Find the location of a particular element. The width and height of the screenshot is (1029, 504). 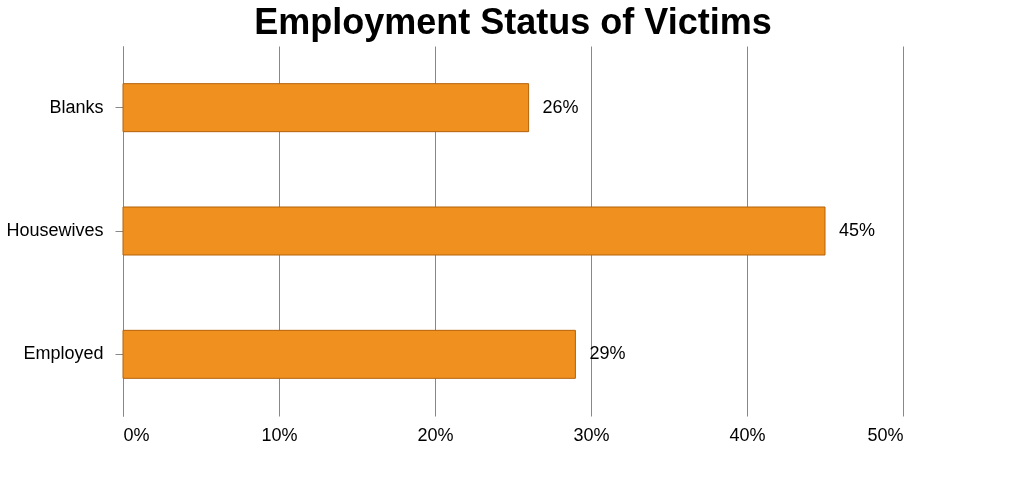

x-tick-label: 30% is located at coordinates (591, 434).